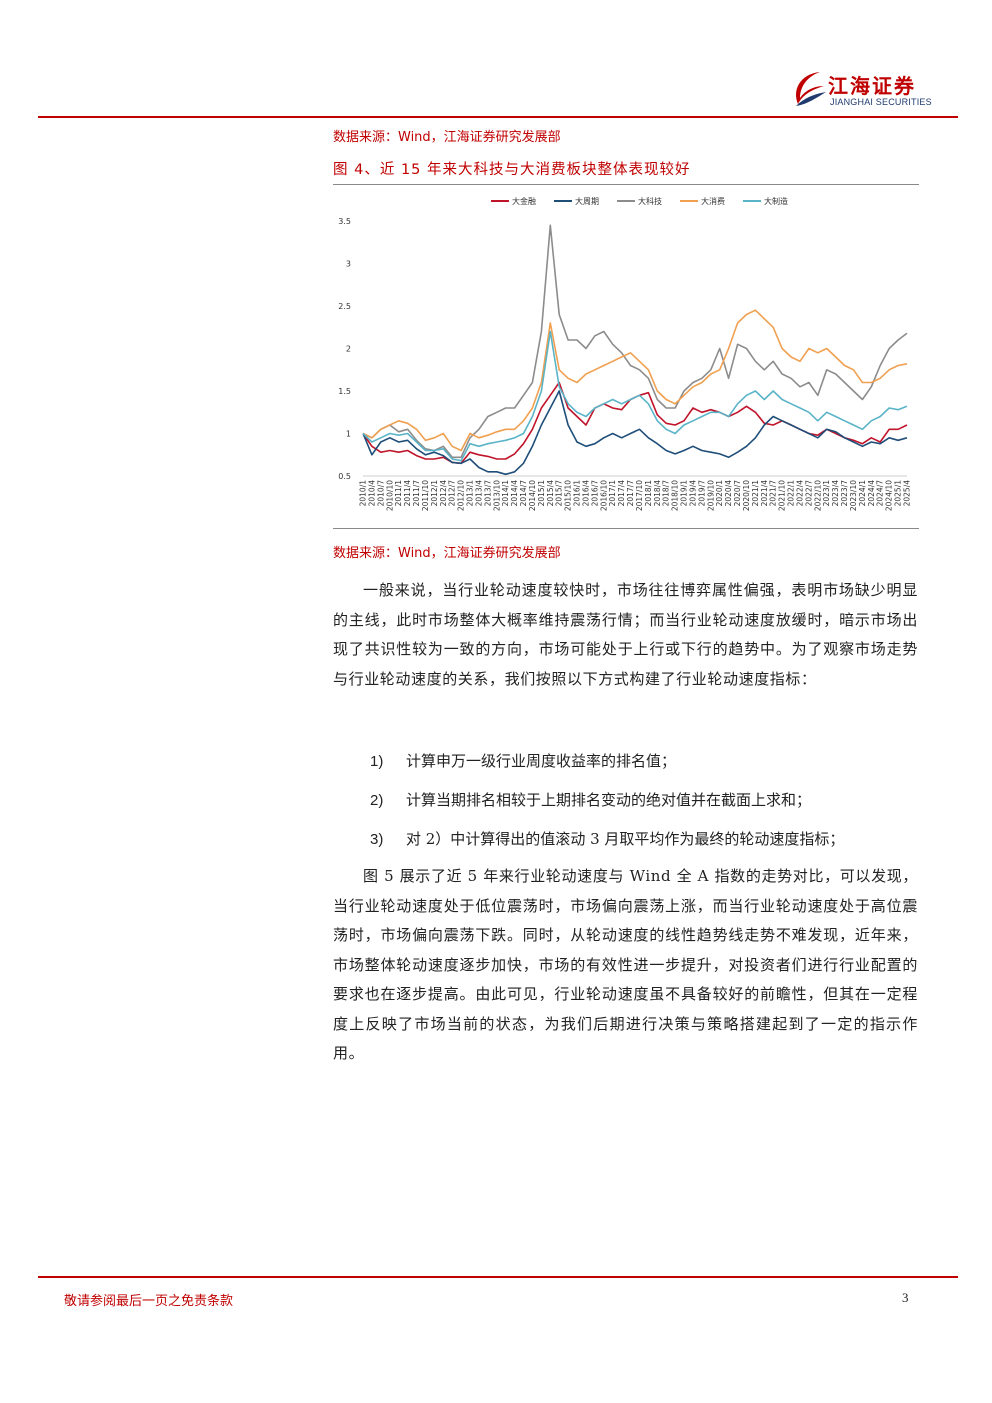 This screenshot has width=992, height=1403. Describe the element at coordinates (568, 495) in the screenshot. I see `x-tick-label: 2015/10` at that location.